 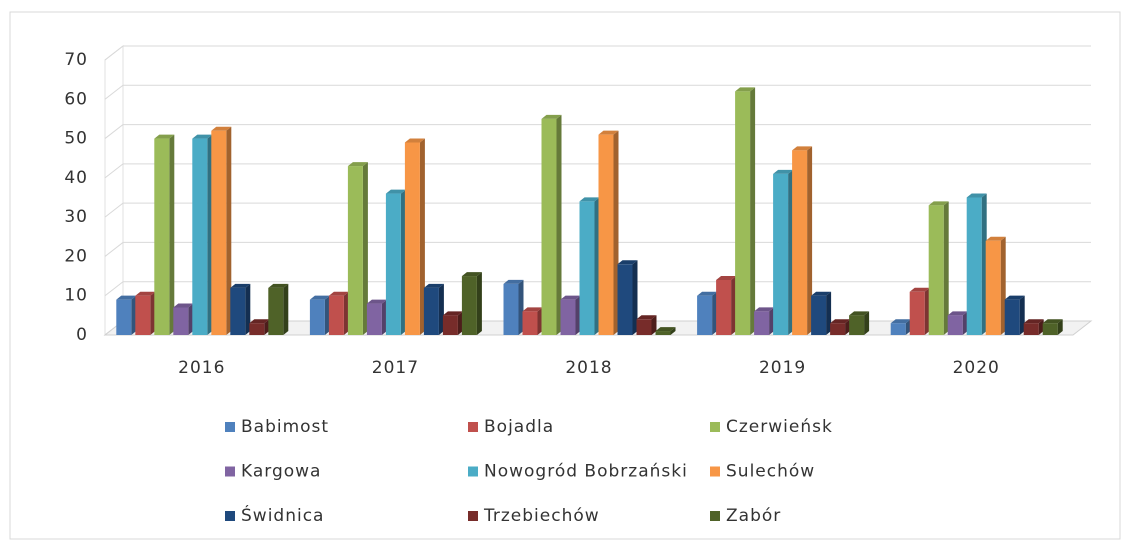 What do you see at coordinates (285, 427) in the screenshot?
I see `legend-label: Babimost` at bounding box center [285, 427].